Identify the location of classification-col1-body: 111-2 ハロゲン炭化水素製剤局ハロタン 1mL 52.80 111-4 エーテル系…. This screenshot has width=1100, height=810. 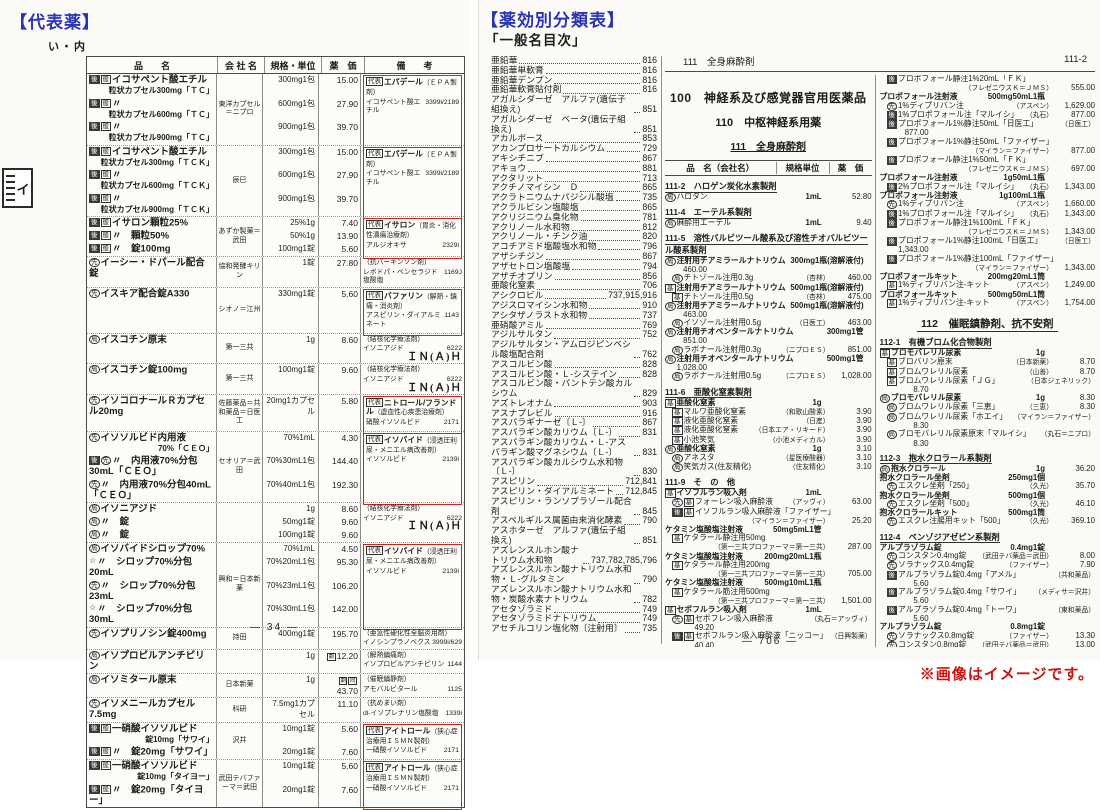
(768, 413).